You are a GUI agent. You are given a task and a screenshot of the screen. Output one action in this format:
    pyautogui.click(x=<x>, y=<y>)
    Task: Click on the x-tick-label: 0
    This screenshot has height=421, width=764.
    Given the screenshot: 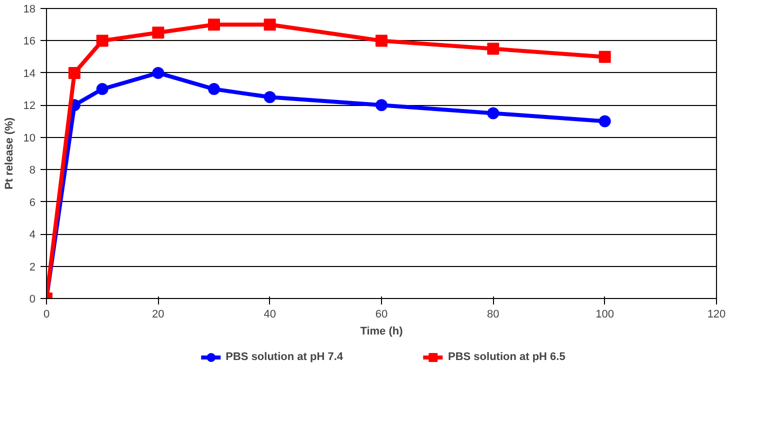 What is the action you would take?
    pyautogui.click(x=46, y=314)
    